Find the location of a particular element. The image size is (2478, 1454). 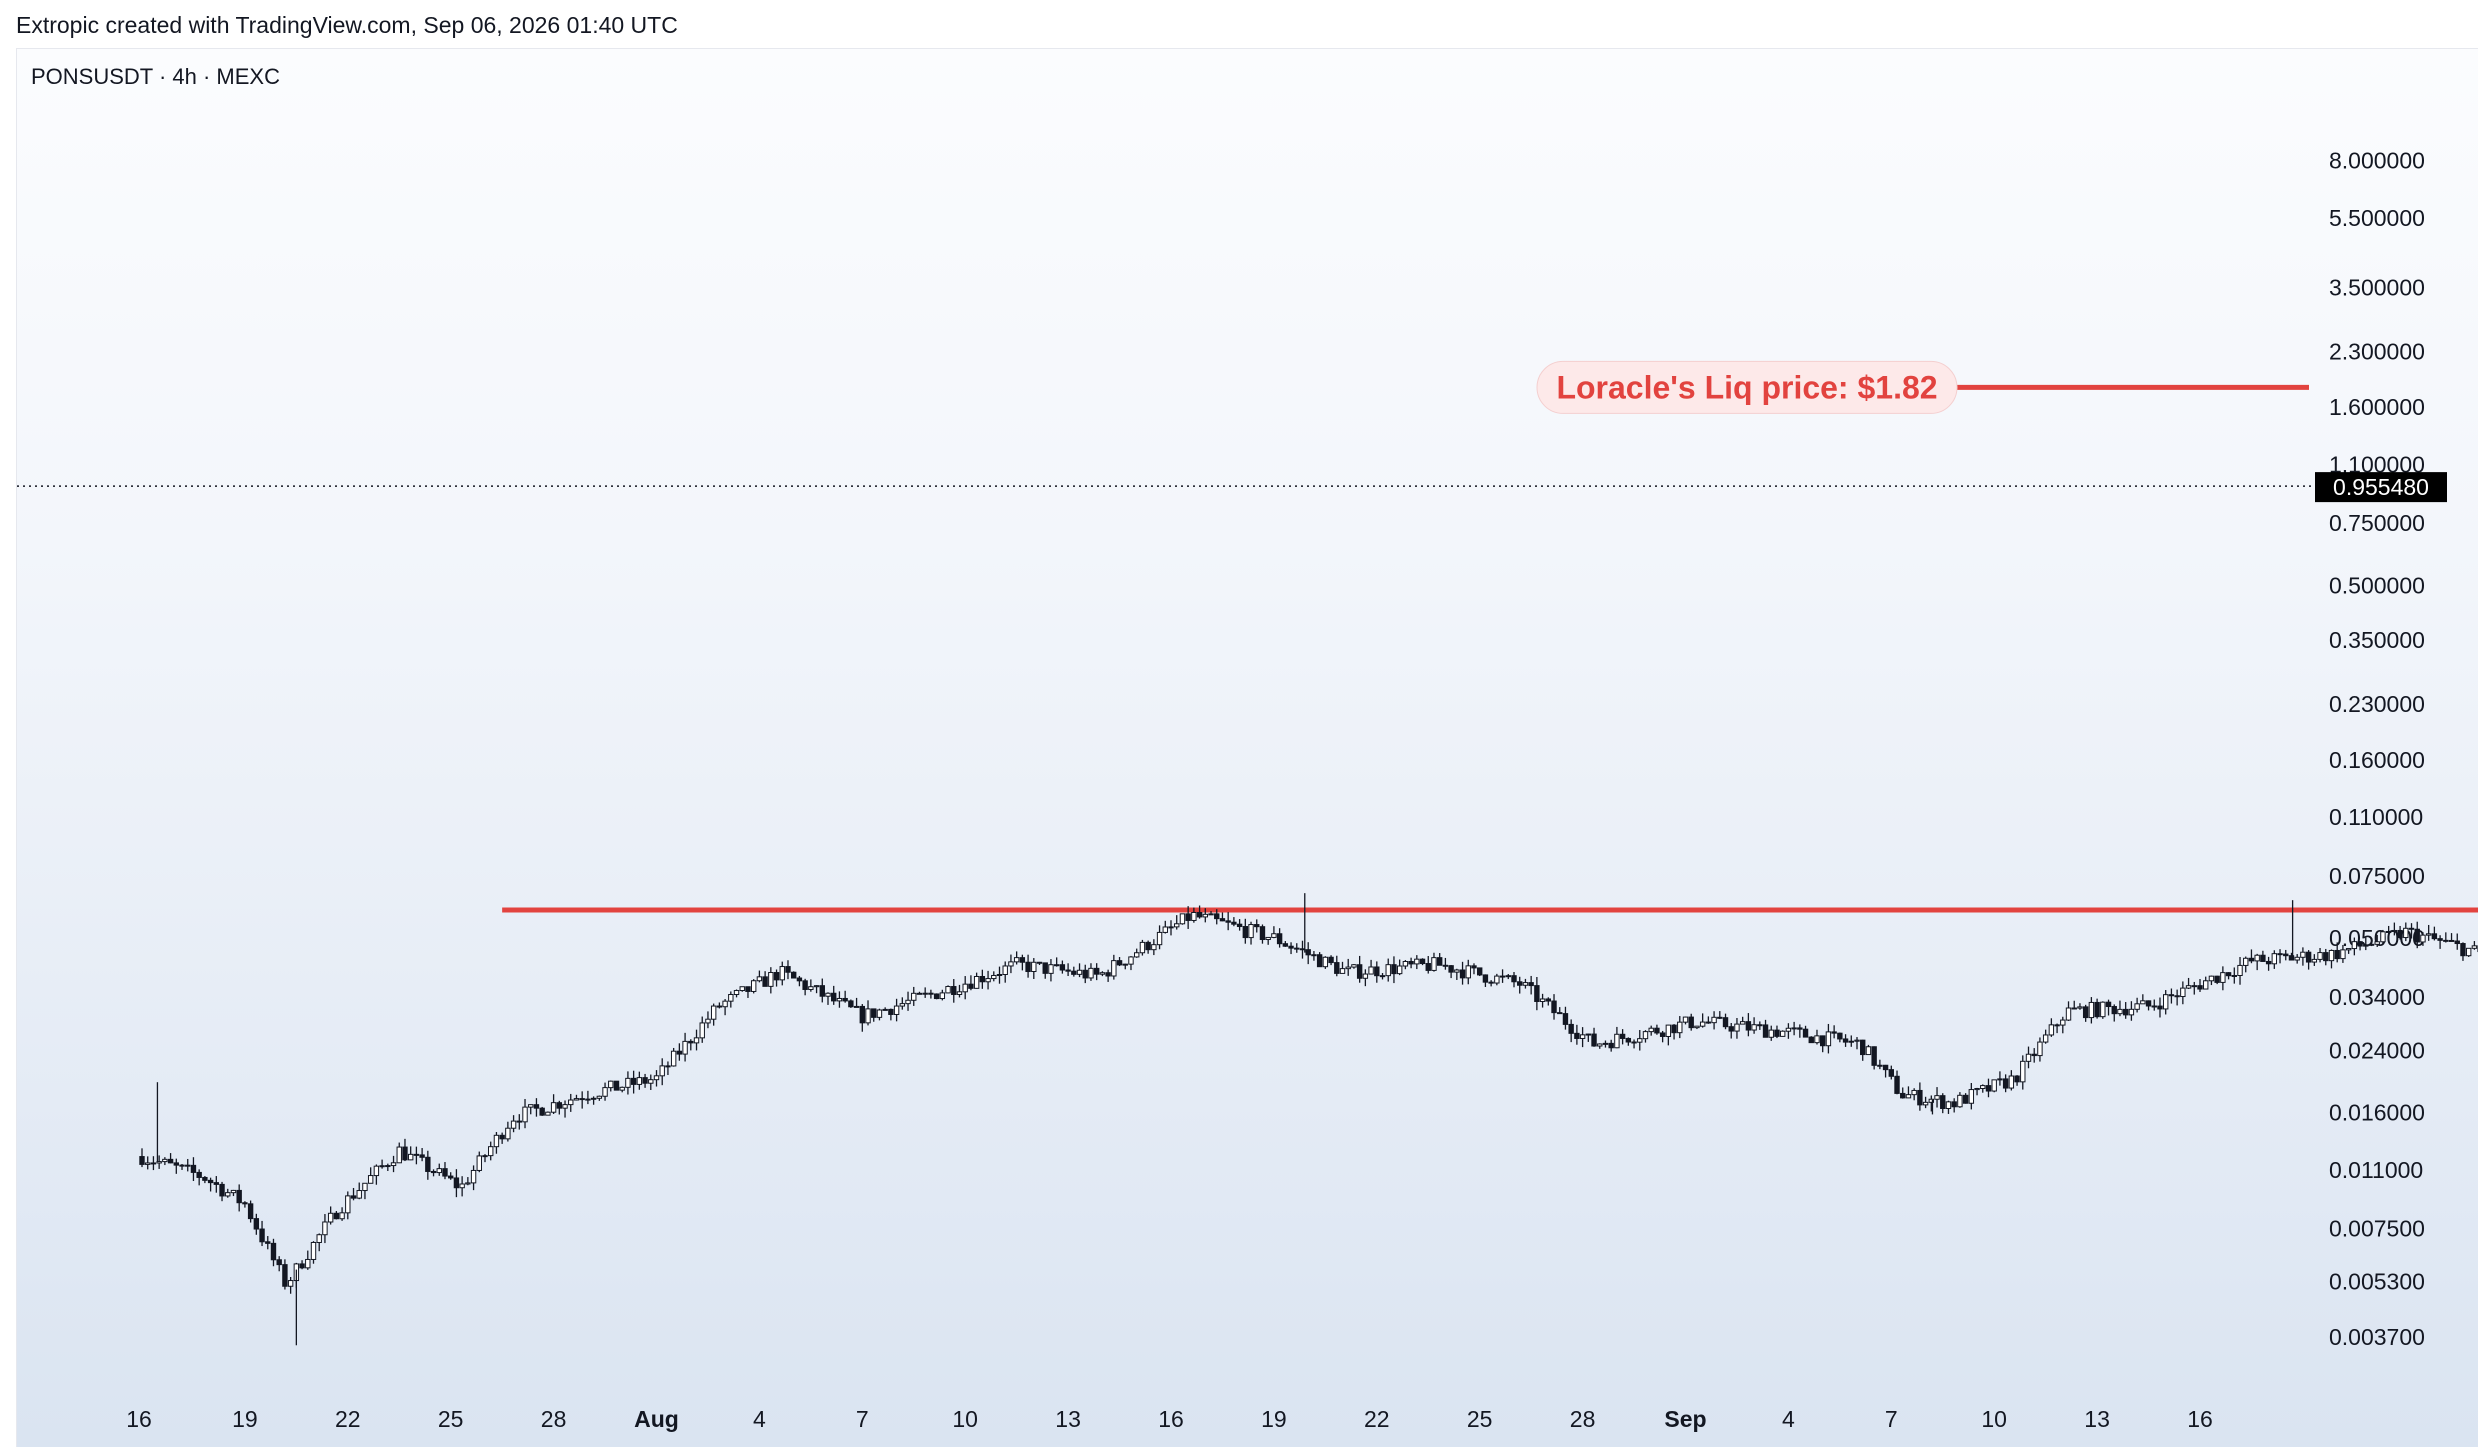

y-tick-label: 0.005300 is located at coordinates (2377, 1282).